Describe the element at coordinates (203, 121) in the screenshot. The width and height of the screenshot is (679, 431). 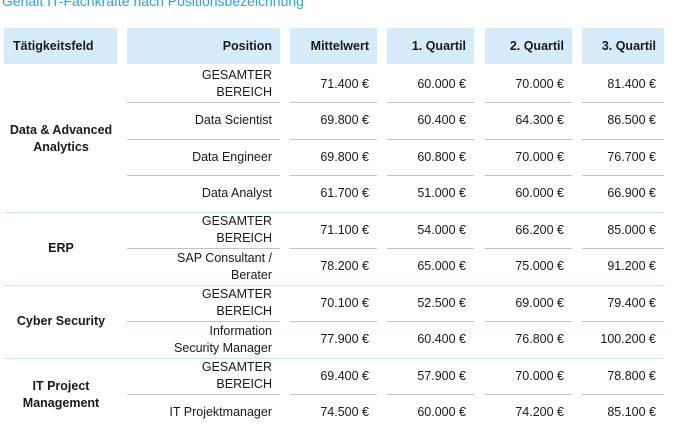
I see `position-cell: Data Scientist` at that location.